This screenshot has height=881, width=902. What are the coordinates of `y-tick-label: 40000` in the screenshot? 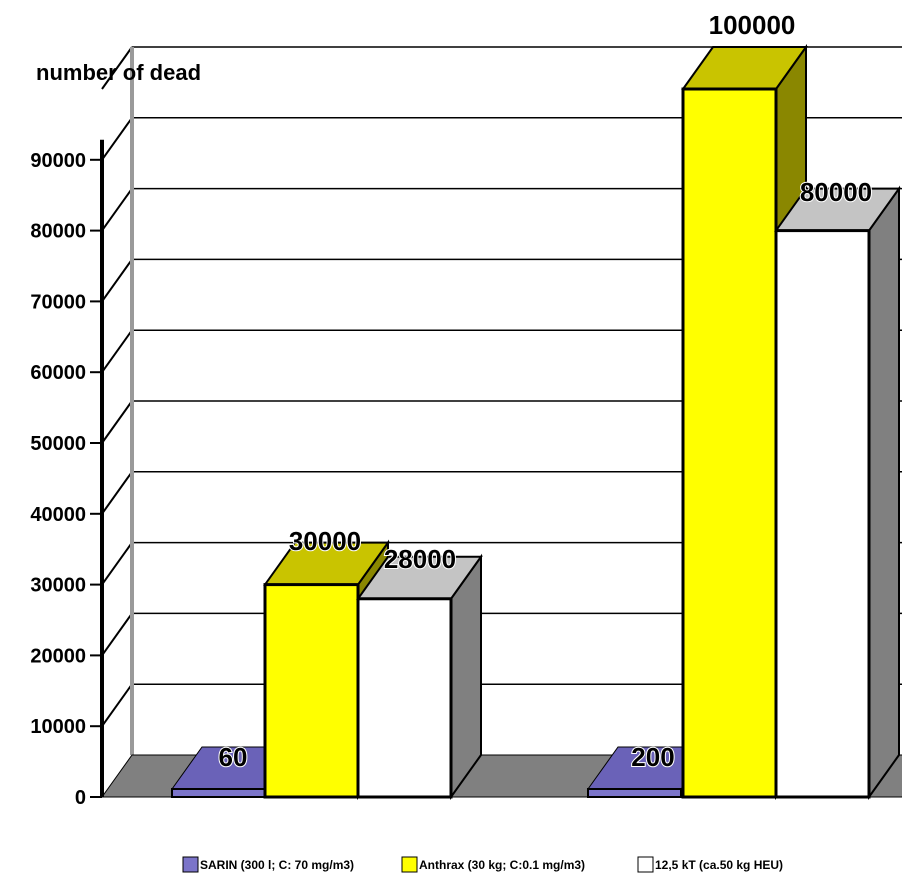 It's located at (58, 515).